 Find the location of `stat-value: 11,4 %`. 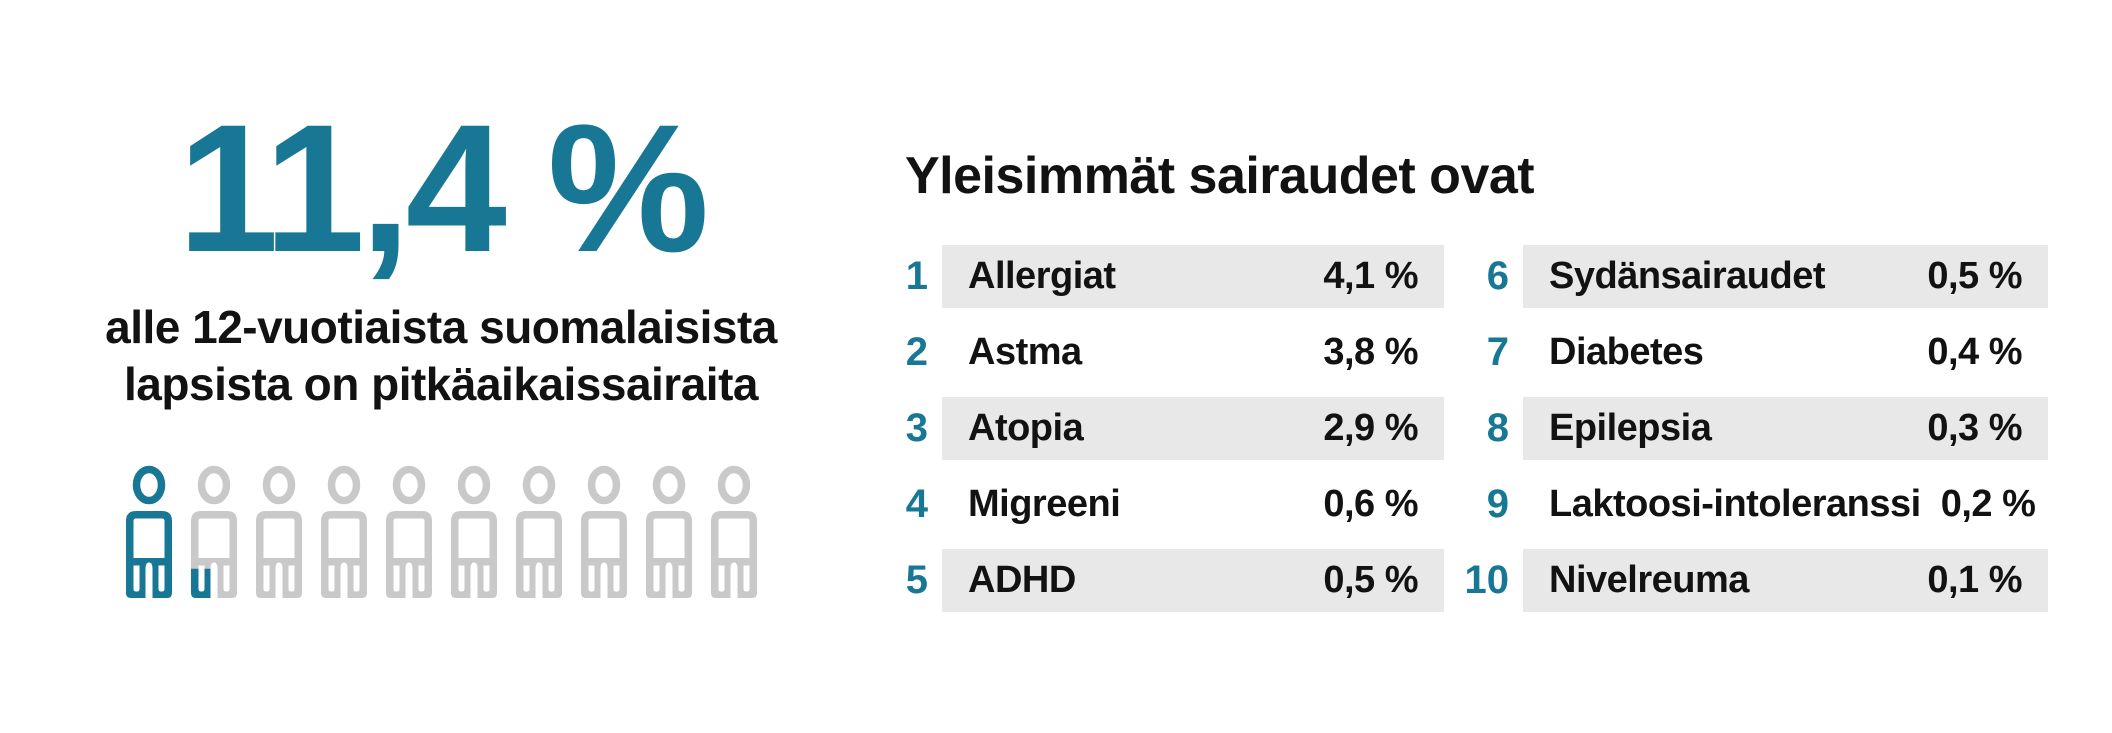

stat-value: 11,4 % is located at coordinates (443, 188).